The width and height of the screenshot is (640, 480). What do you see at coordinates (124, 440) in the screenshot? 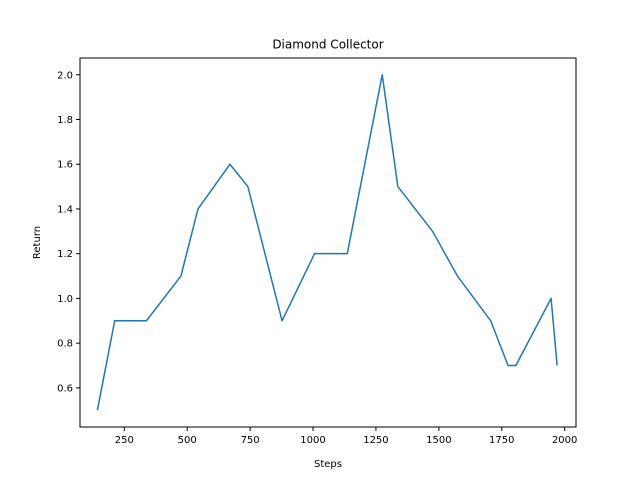
I see `x-tick-label: 250` at bounding box center [124, 440].